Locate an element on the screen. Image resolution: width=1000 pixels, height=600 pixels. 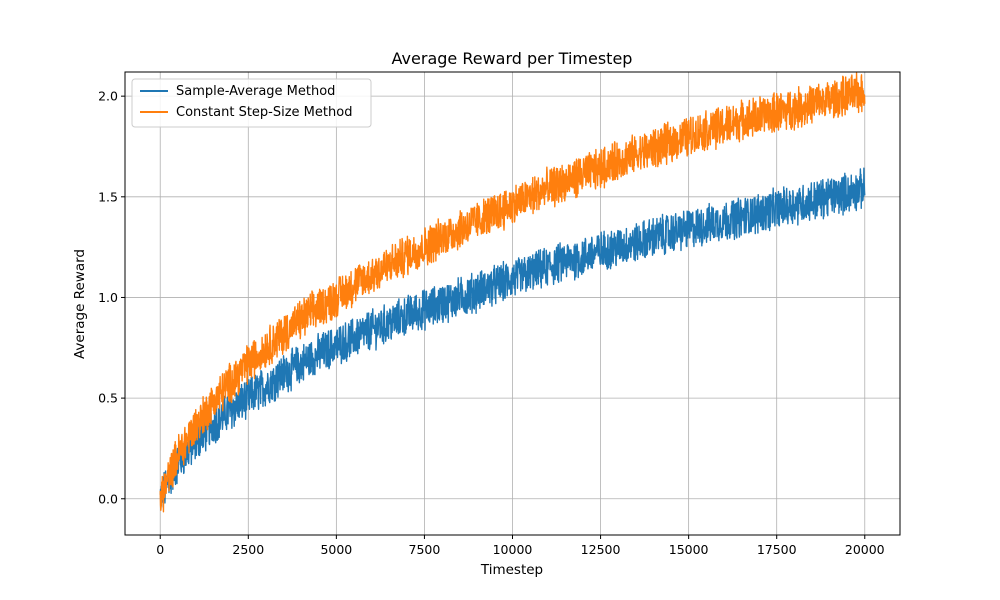
x-tick-label: 12500 is located at coordinates (601, 549).